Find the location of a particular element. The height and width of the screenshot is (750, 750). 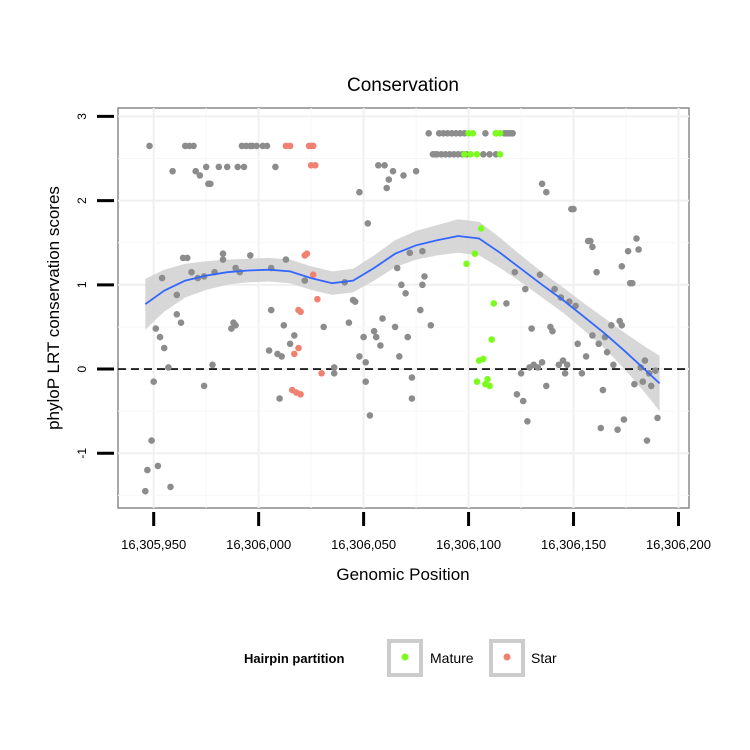

smooth-line is located at coordinates (402, 310).